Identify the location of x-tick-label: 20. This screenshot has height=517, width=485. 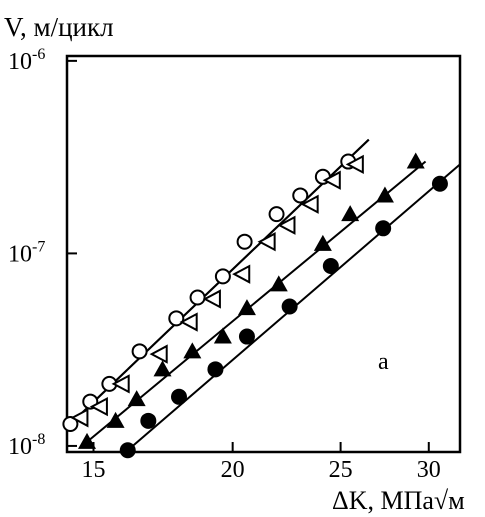
(233, 470).